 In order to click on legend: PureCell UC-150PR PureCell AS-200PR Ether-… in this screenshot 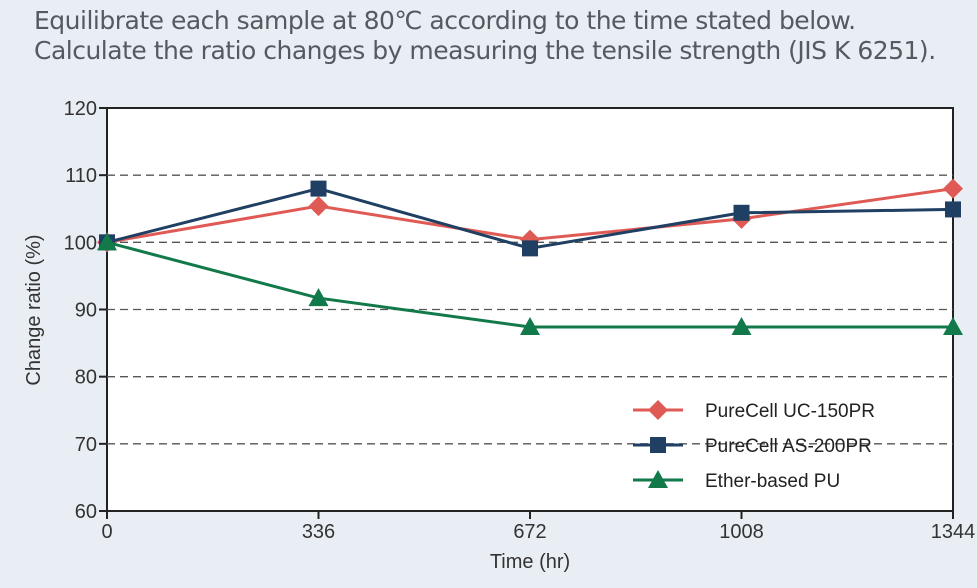, I will do `click(754, 446)`.